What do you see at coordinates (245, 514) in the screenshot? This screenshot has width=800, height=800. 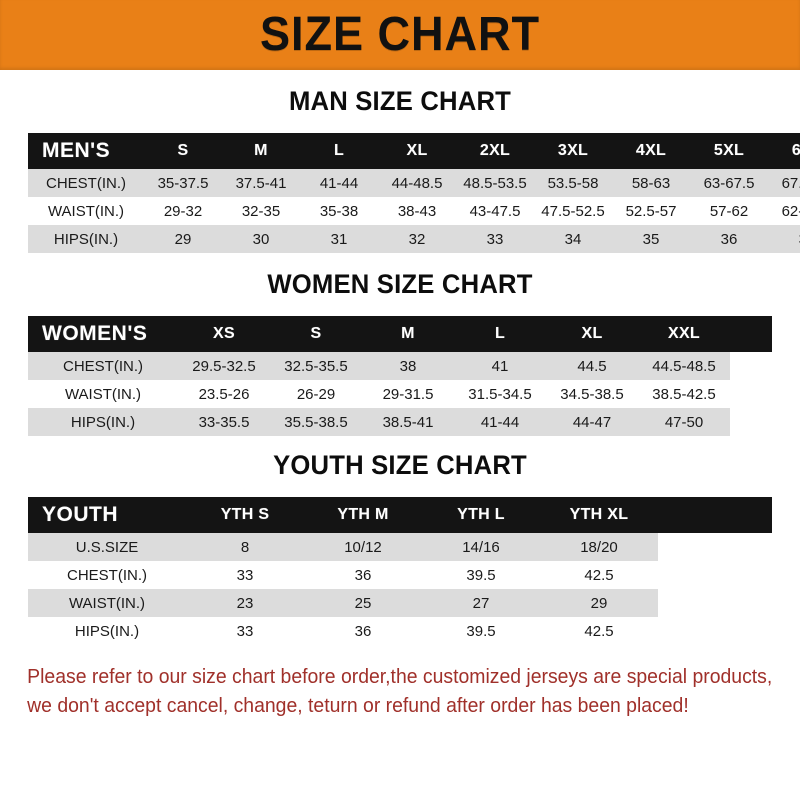 I see `youth-column-header-yth-s: YTH S` at bounding box center [245, 514].